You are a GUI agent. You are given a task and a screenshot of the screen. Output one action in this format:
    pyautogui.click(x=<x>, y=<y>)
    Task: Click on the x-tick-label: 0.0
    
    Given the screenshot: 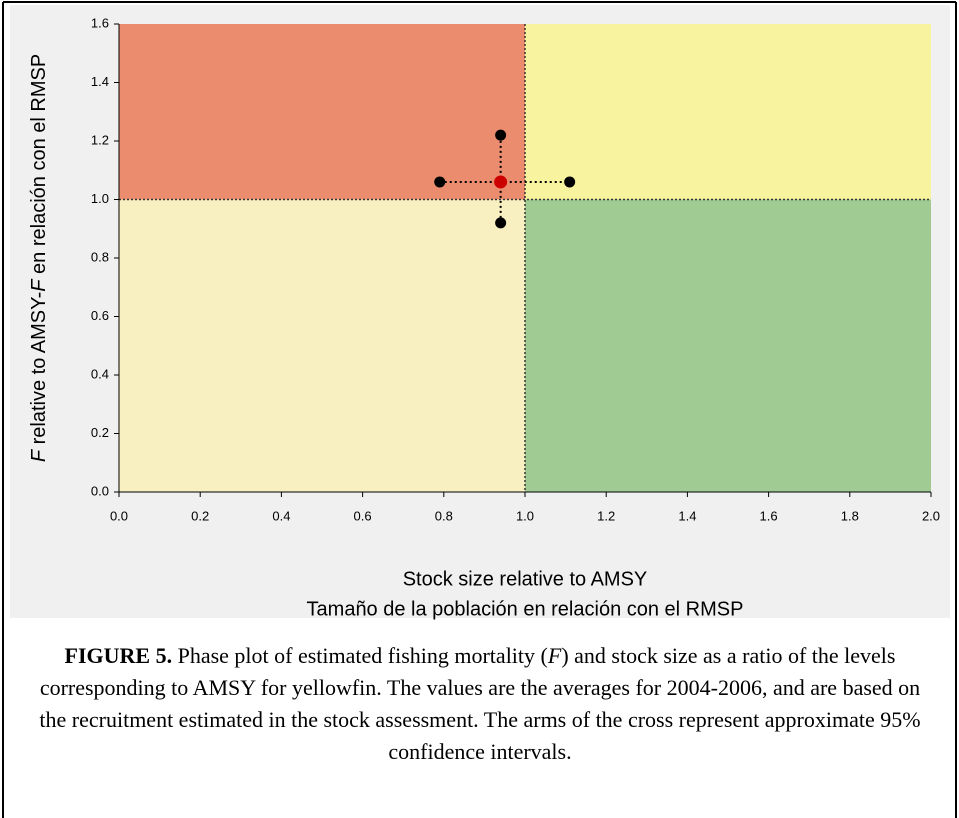 What is the action you would take?
    pyautogui.click(x=119, y=515)
    